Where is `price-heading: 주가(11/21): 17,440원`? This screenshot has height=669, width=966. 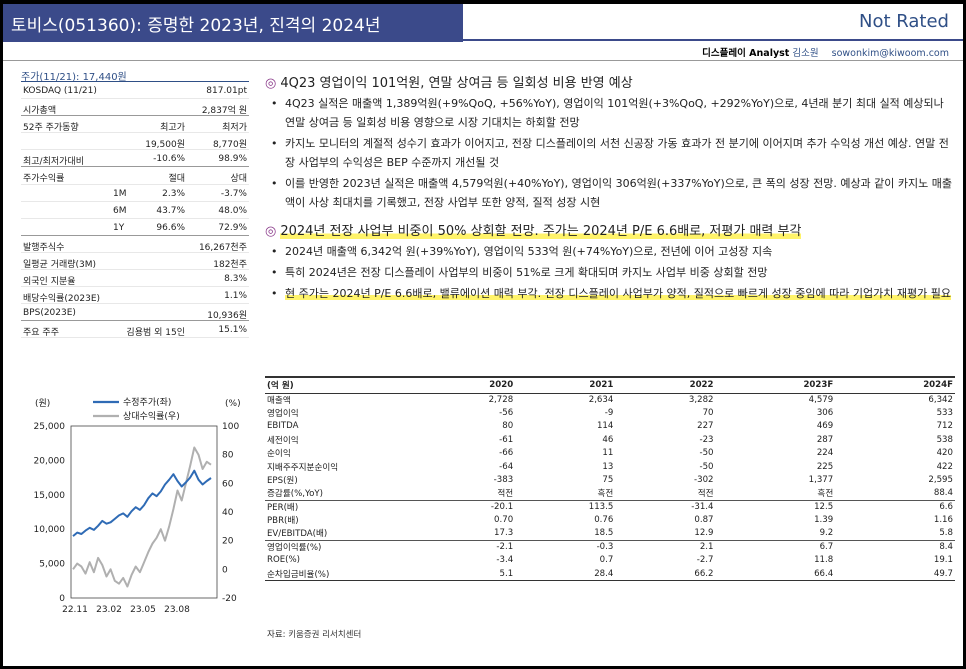
price-heading: 주가(11/21): 17,440원 is located at coordinates (135, 74).